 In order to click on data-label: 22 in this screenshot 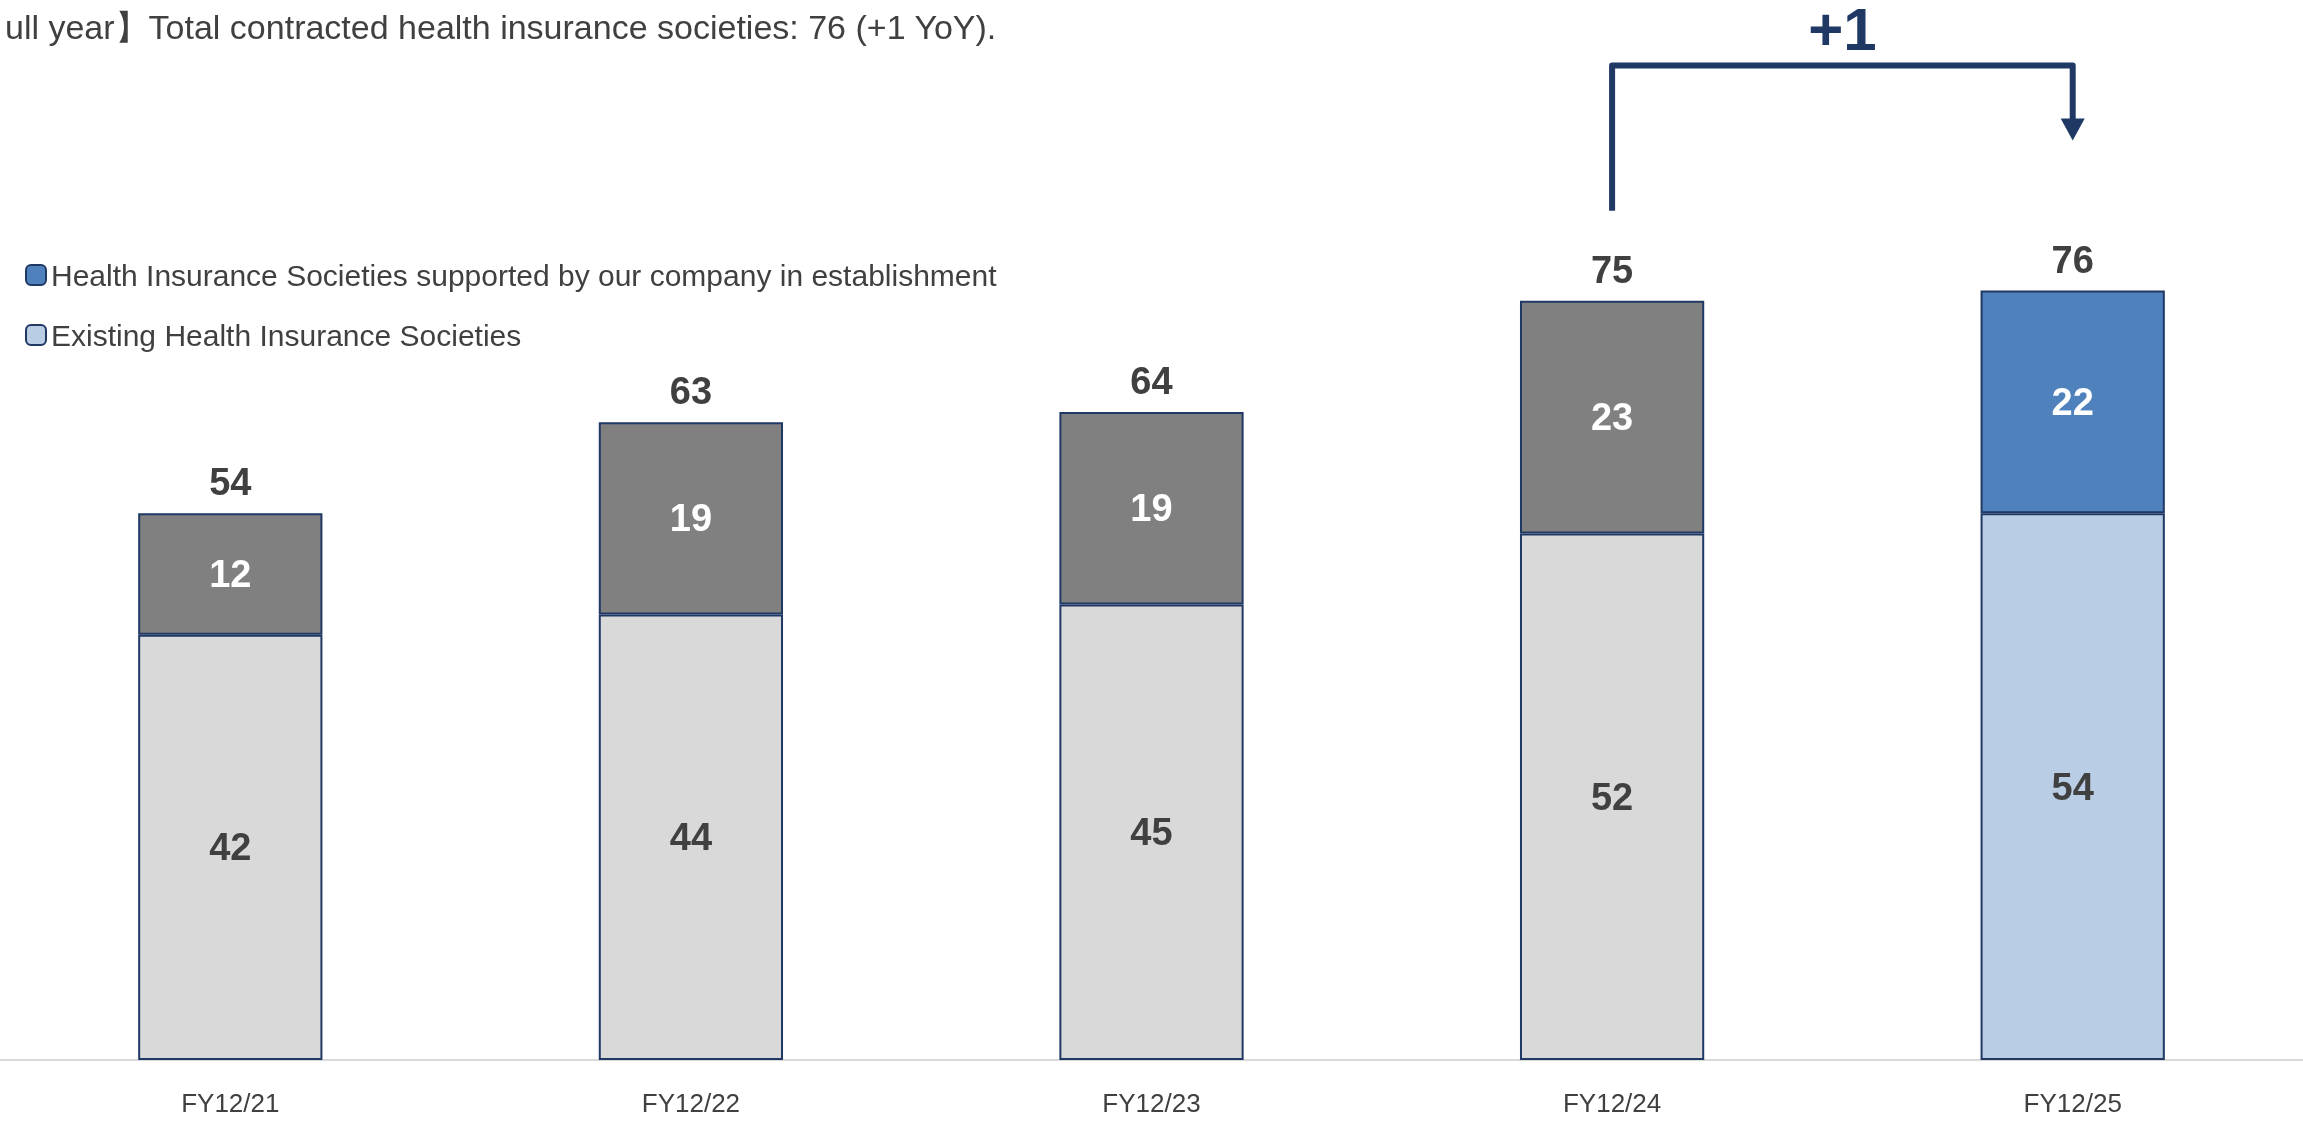, I will do `click(2072, 401)`.